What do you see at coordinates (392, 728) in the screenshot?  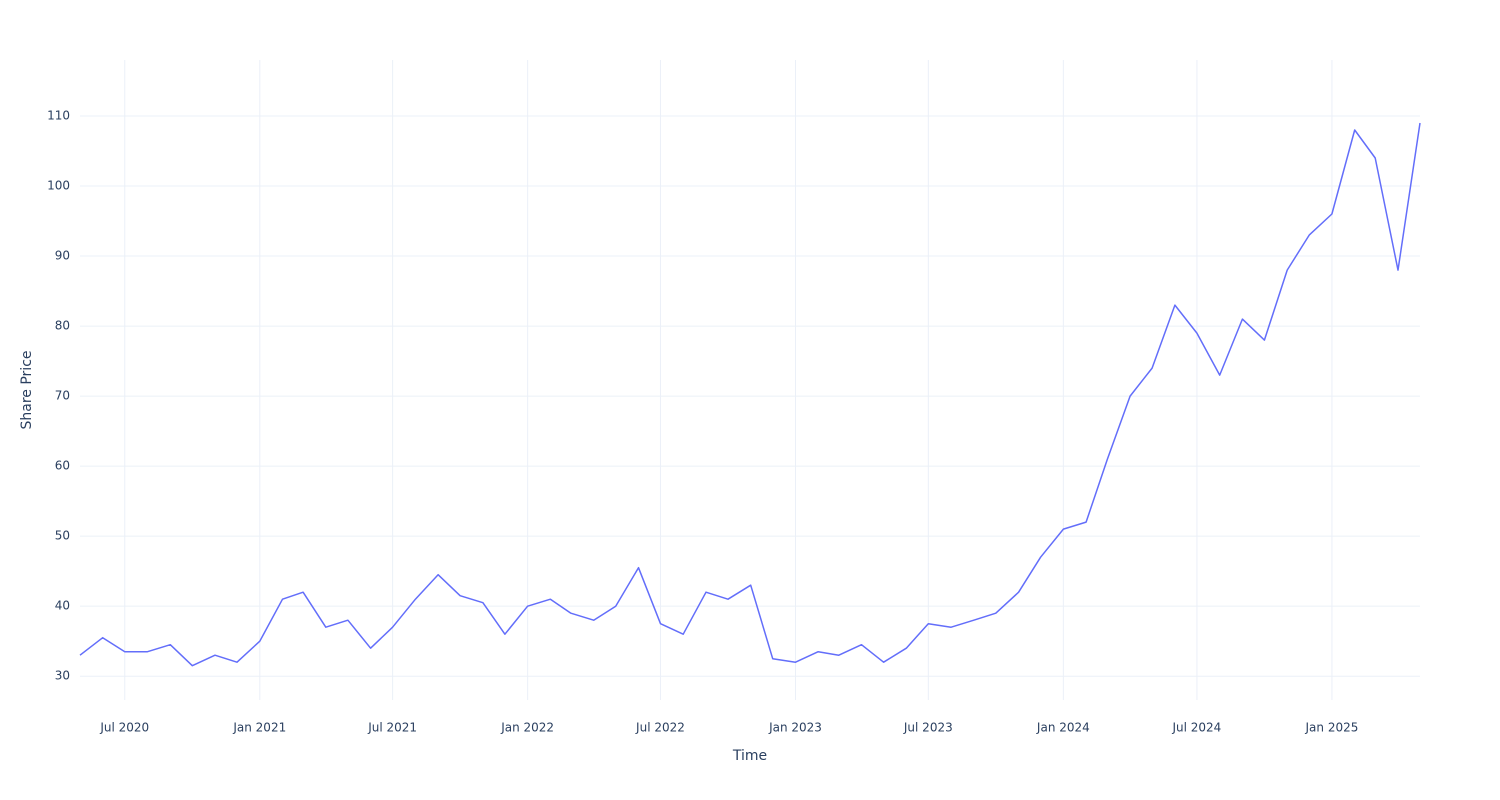 I see `x-tick-label: Jul 2021` at bounding box center [392, 728].